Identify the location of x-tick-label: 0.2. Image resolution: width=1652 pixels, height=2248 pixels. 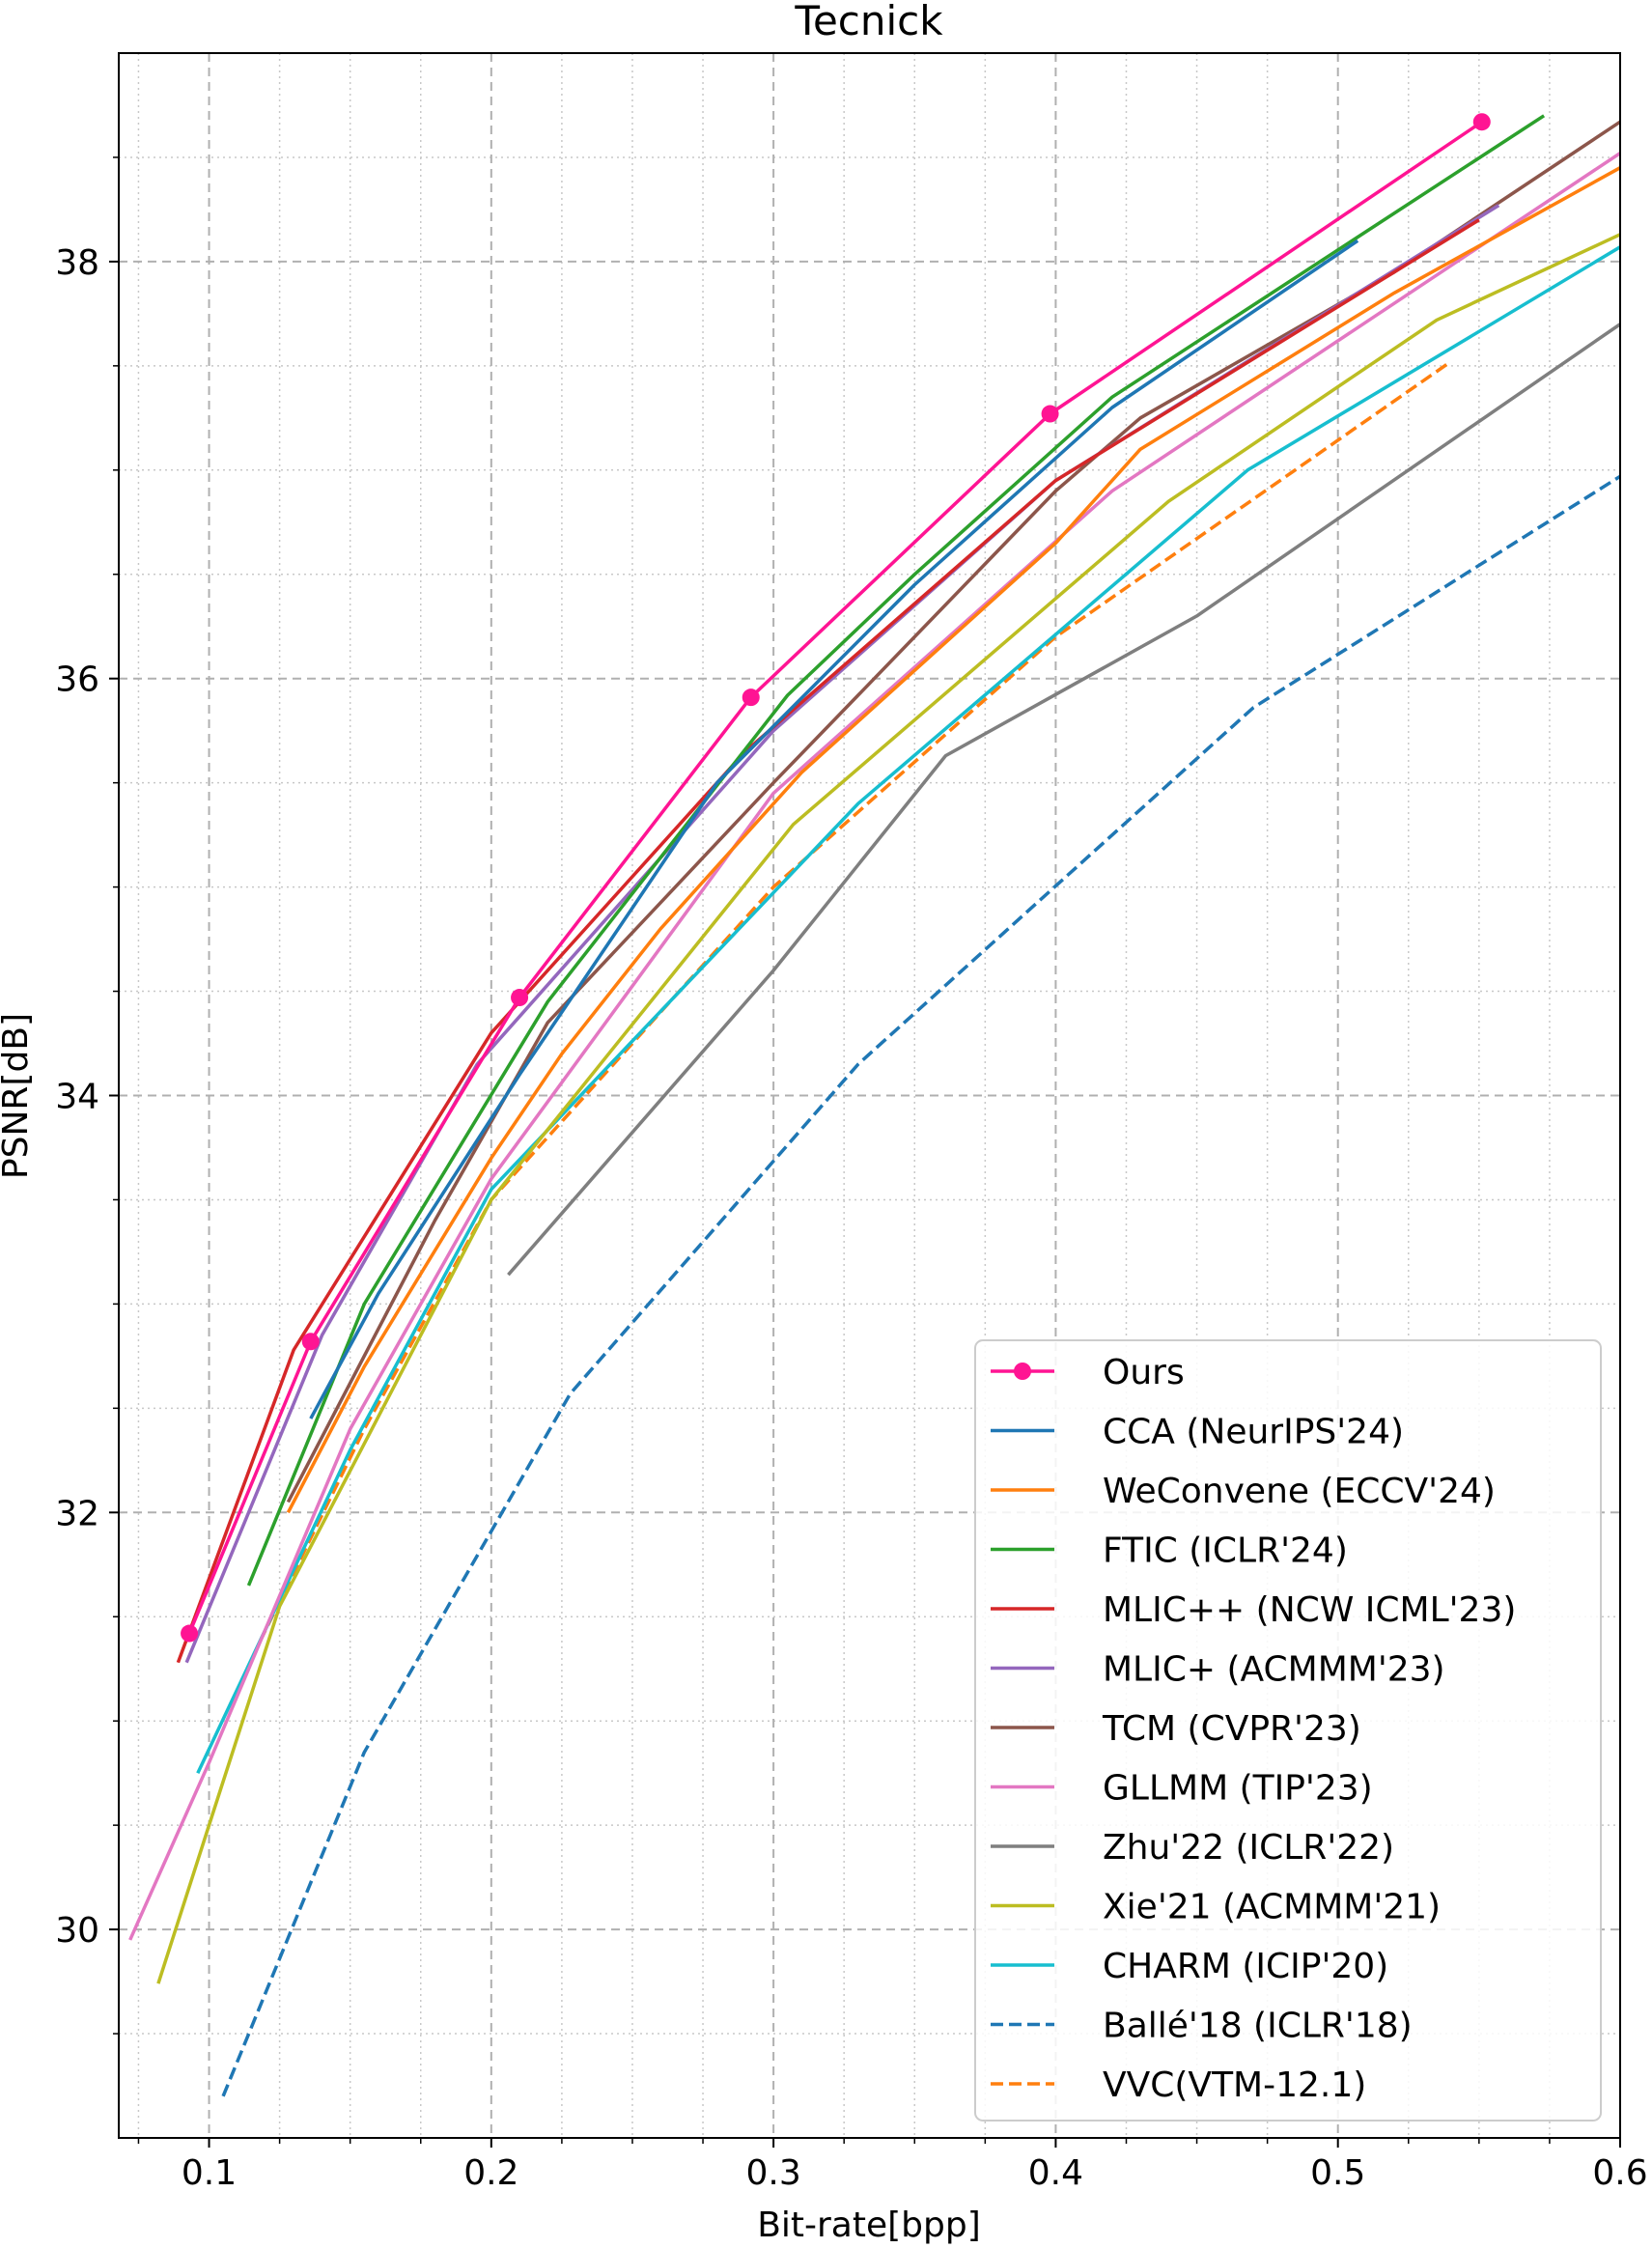
(491, 2173).